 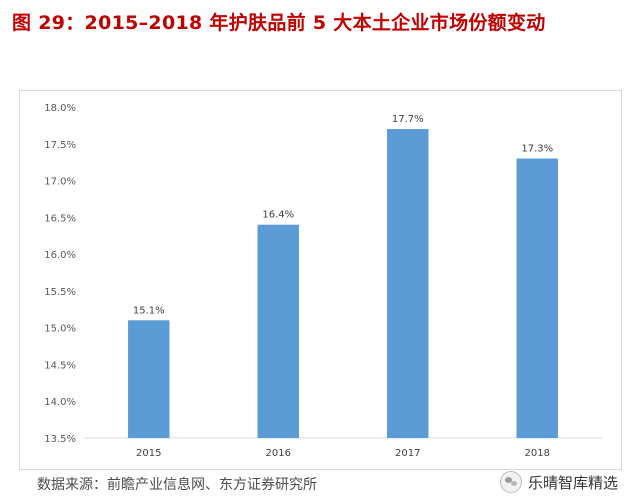 I want to click on bar-2017, so click(x=408, y=284).